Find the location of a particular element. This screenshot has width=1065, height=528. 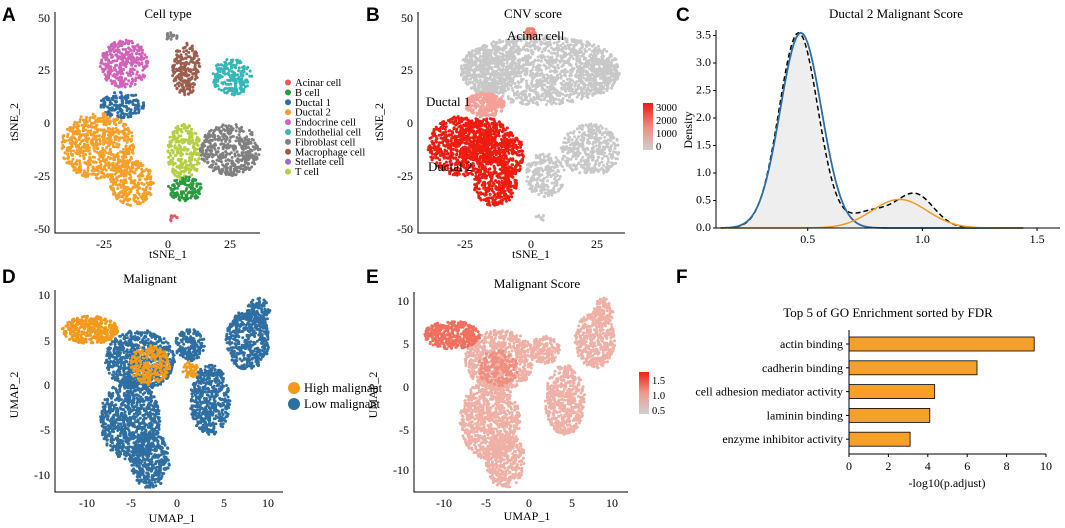

panel-a-ytick: 50 is located at coordinates (44, 18).